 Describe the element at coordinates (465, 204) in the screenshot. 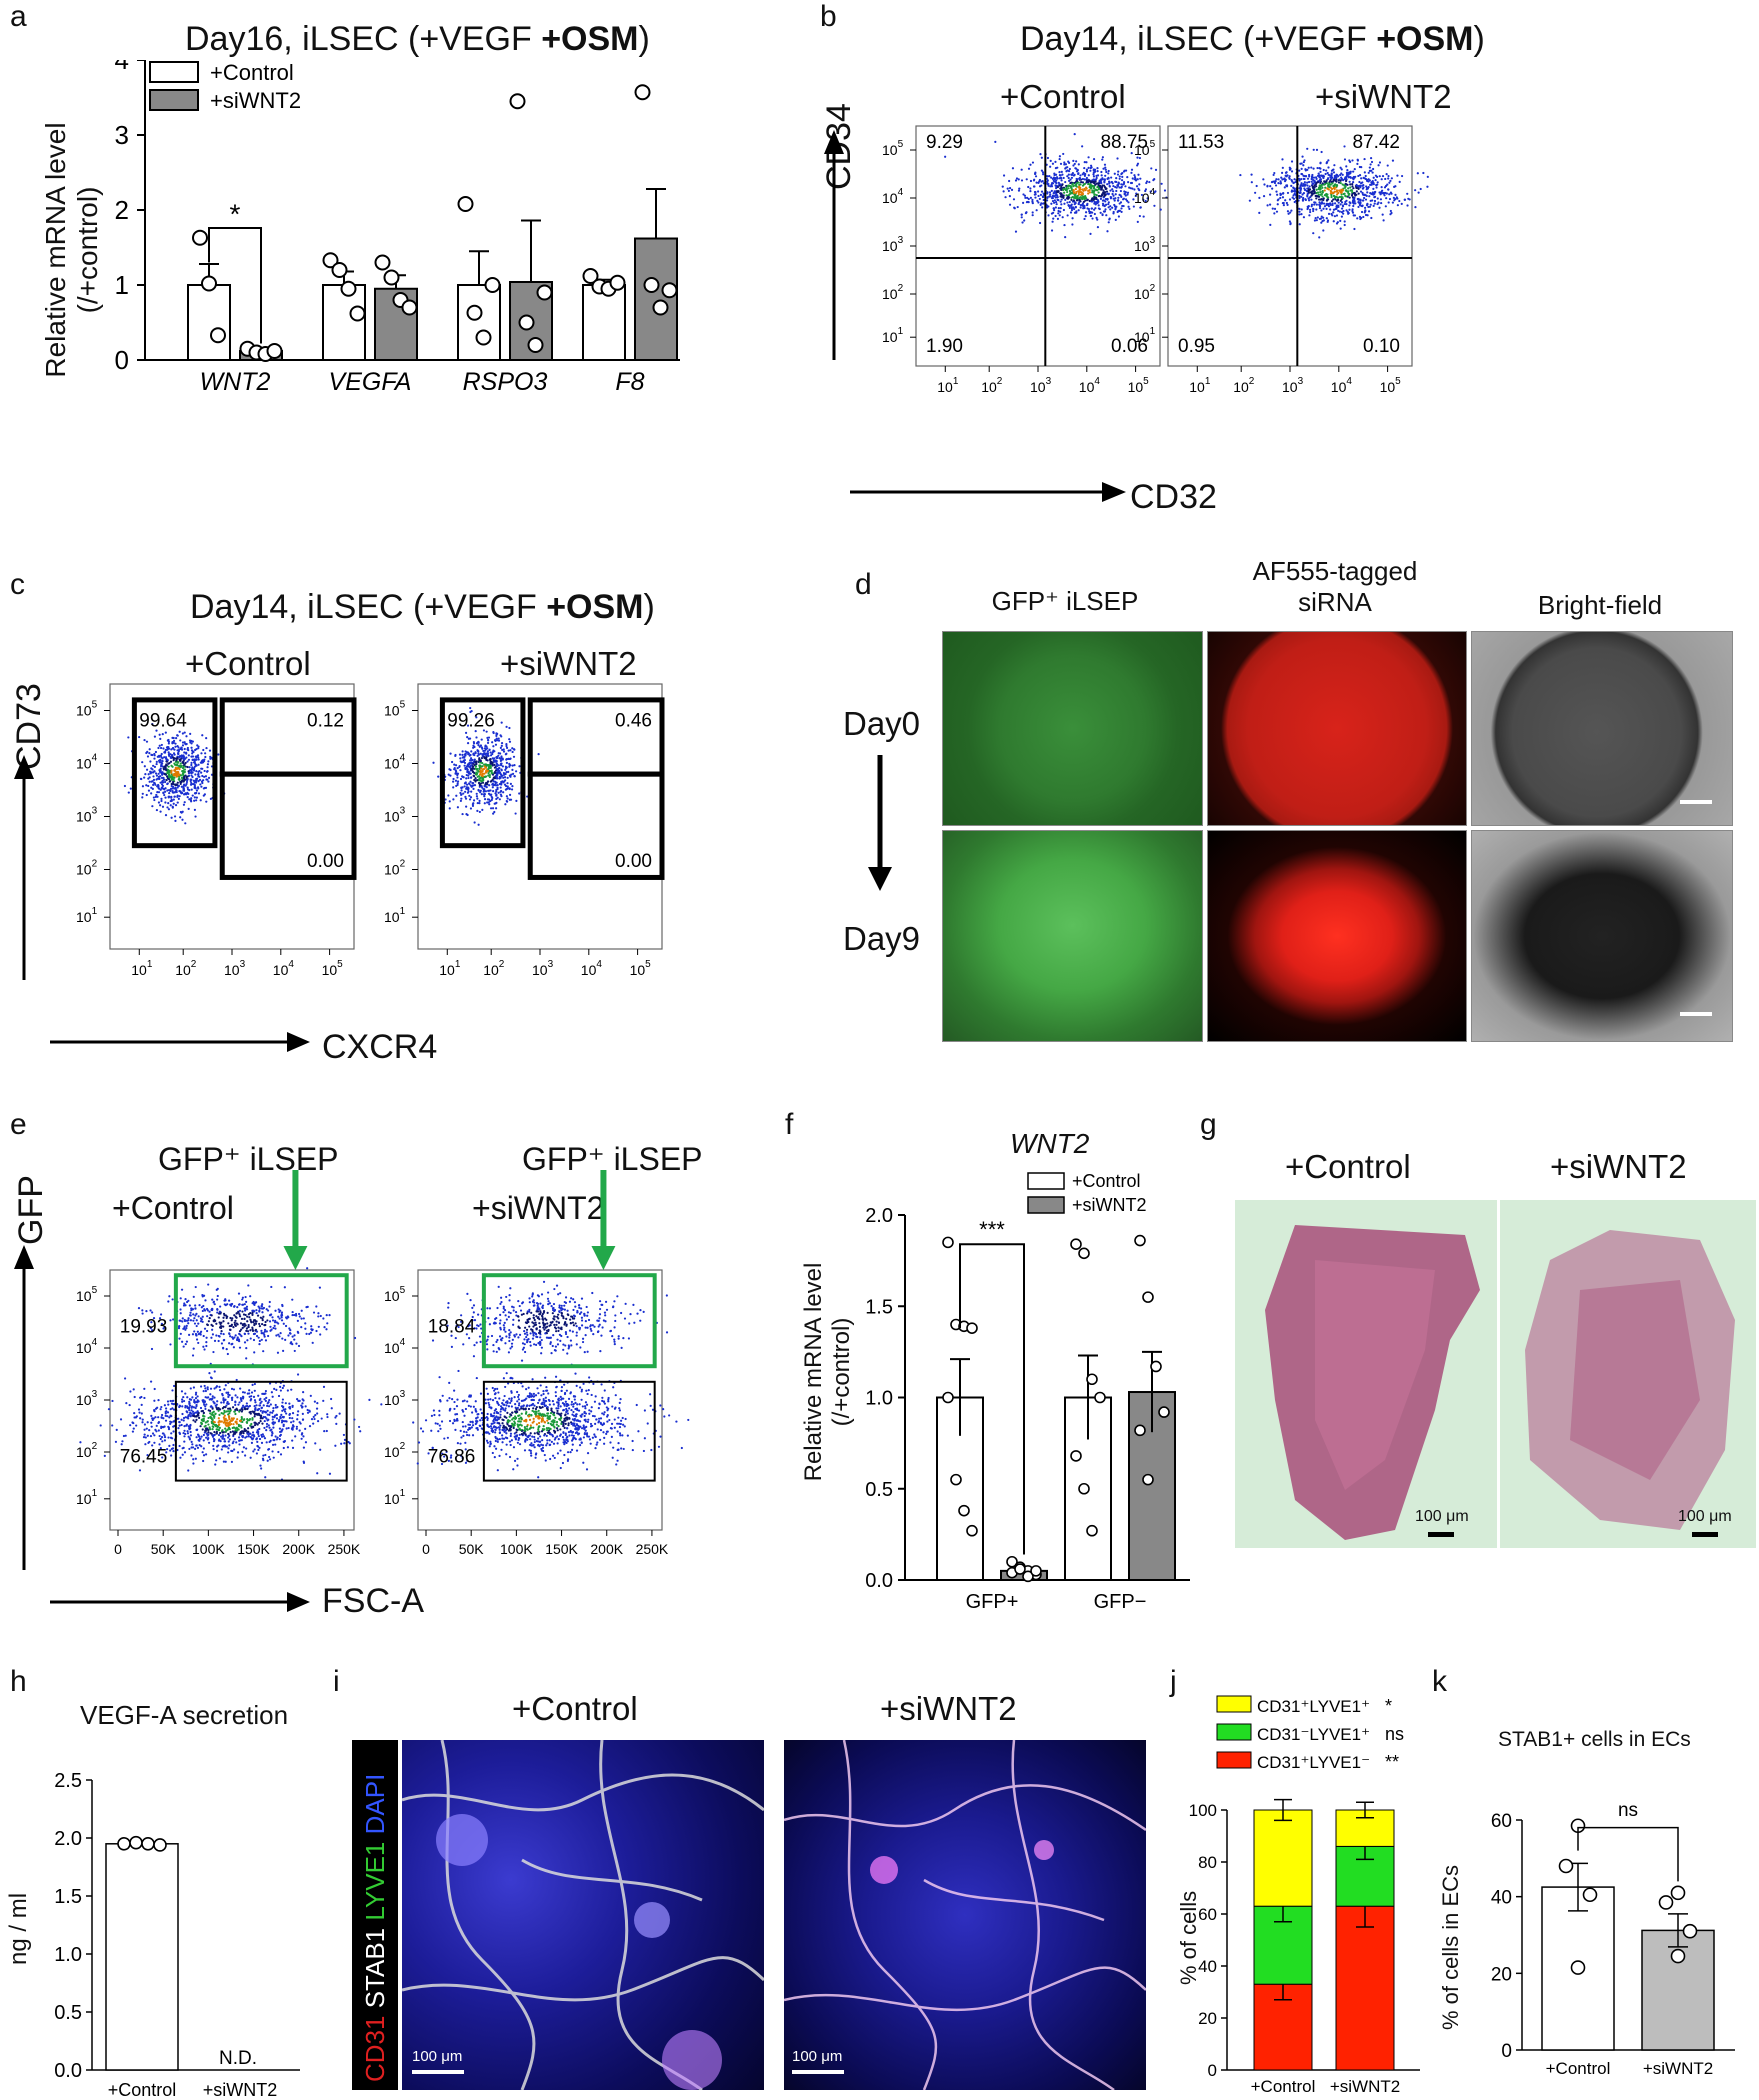

I see `panel-a-point` at that location.